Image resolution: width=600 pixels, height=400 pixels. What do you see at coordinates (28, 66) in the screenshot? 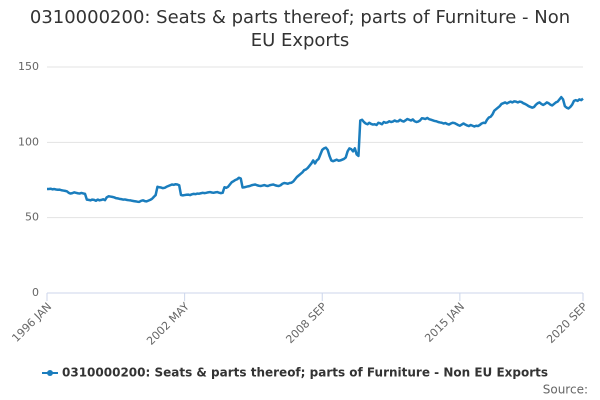
I see `y-tick-label: 150` at bounding box center [28, 66].